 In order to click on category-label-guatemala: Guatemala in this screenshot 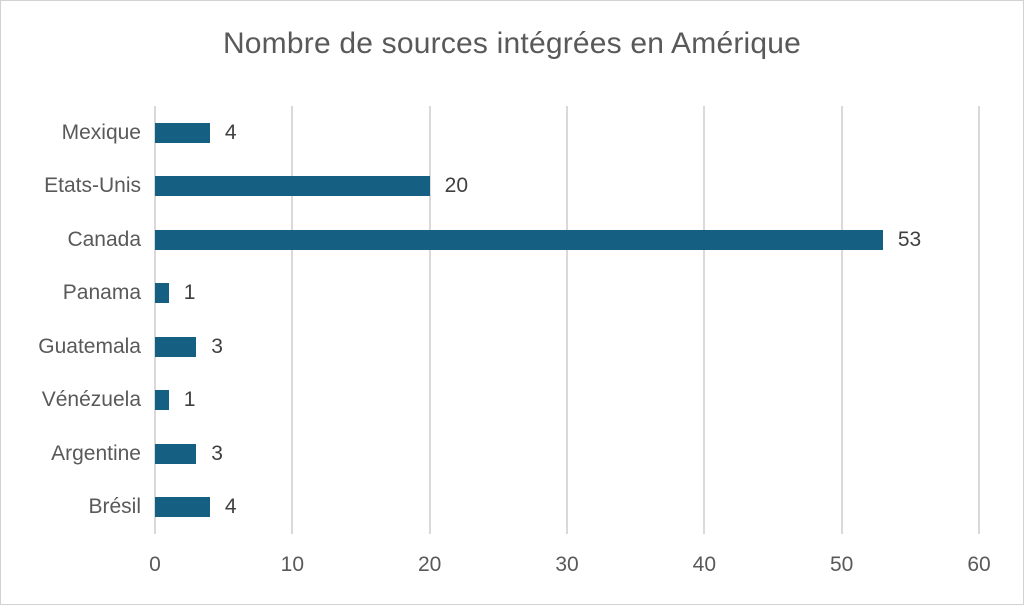, I will do `click(89, 346)`.